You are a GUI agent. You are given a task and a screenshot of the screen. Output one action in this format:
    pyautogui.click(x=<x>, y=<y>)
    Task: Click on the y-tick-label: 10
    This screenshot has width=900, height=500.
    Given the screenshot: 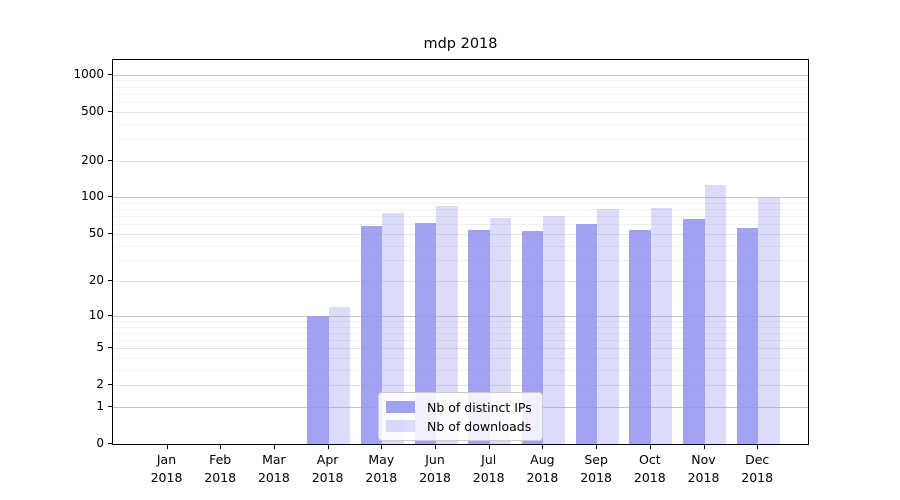 What is the action you would take?
    pyautogui.click(x=96, y=314)
    